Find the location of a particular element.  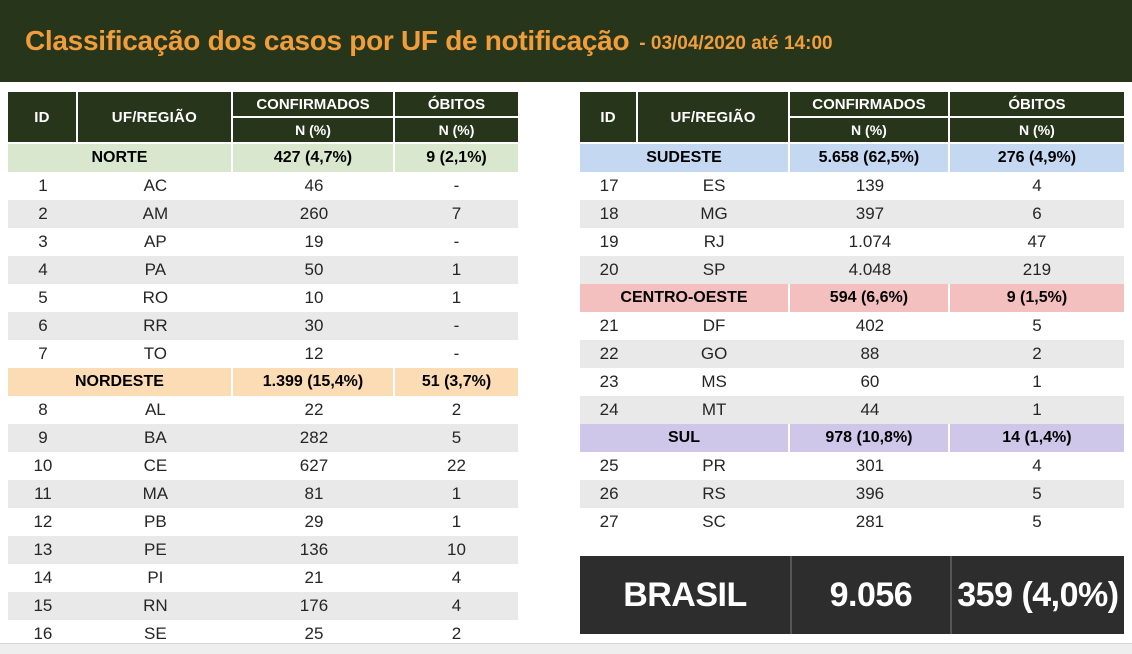

state-confirmados: 396 is located at coordinates (870, 493).